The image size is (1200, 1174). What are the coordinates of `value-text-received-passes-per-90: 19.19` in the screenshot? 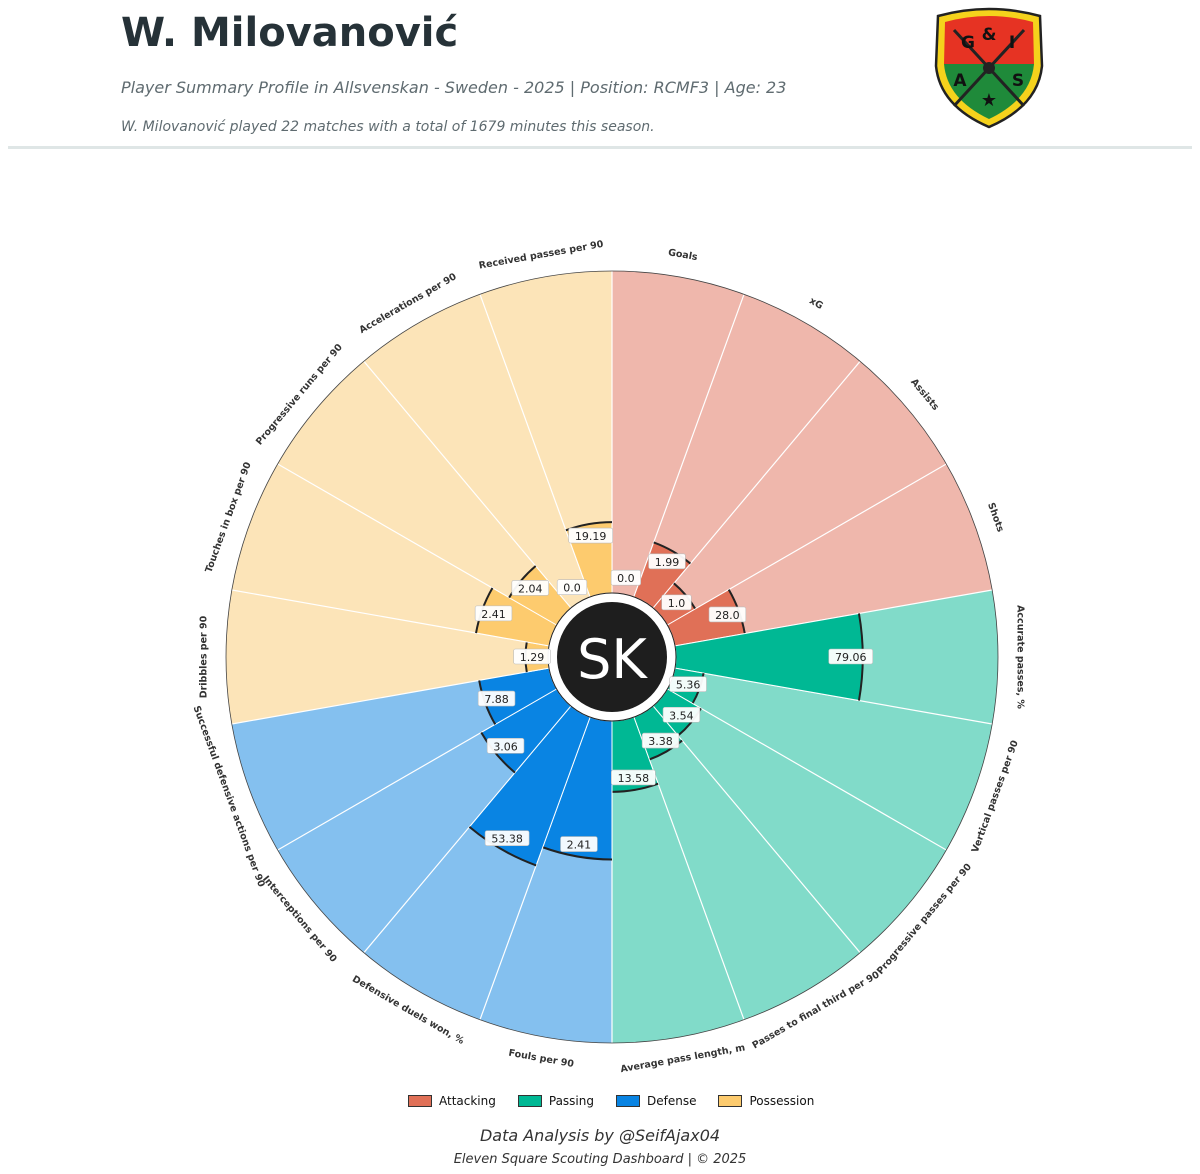 It's located at (591, 536).